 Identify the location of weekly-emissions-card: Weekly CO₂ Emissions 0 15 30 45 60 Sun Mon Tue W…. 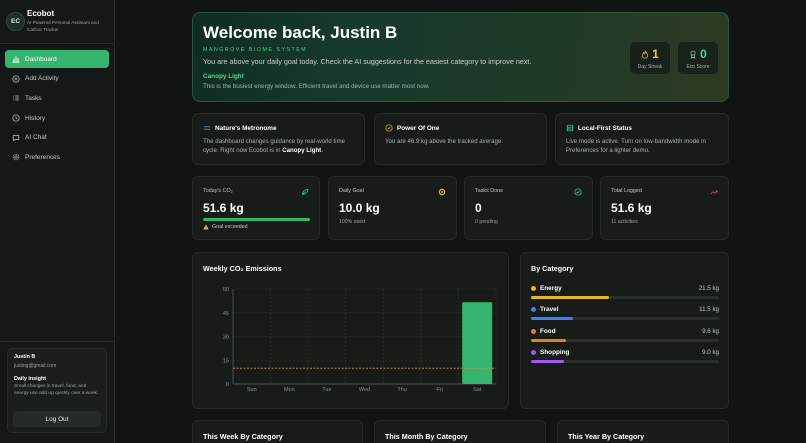
(350, 330).